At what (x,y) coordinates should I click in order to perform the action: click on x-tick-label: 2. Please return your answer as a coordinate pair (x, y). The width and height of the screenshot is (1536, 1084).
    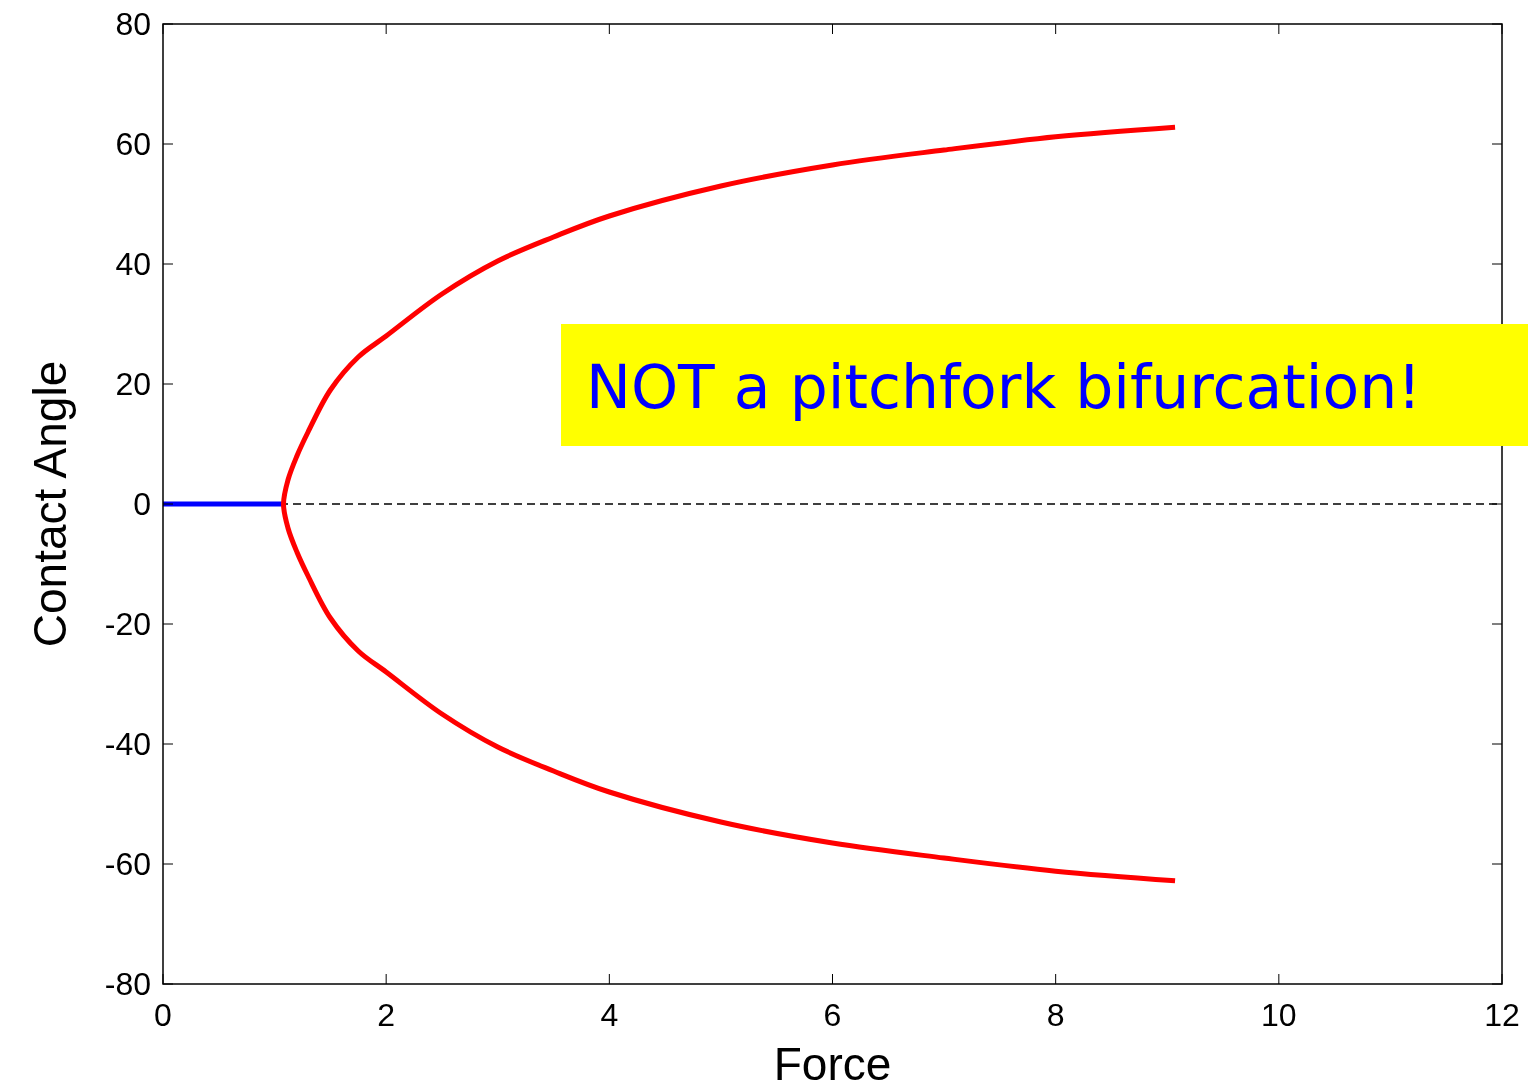
    Looking at the image, I should click on (386, 1015).